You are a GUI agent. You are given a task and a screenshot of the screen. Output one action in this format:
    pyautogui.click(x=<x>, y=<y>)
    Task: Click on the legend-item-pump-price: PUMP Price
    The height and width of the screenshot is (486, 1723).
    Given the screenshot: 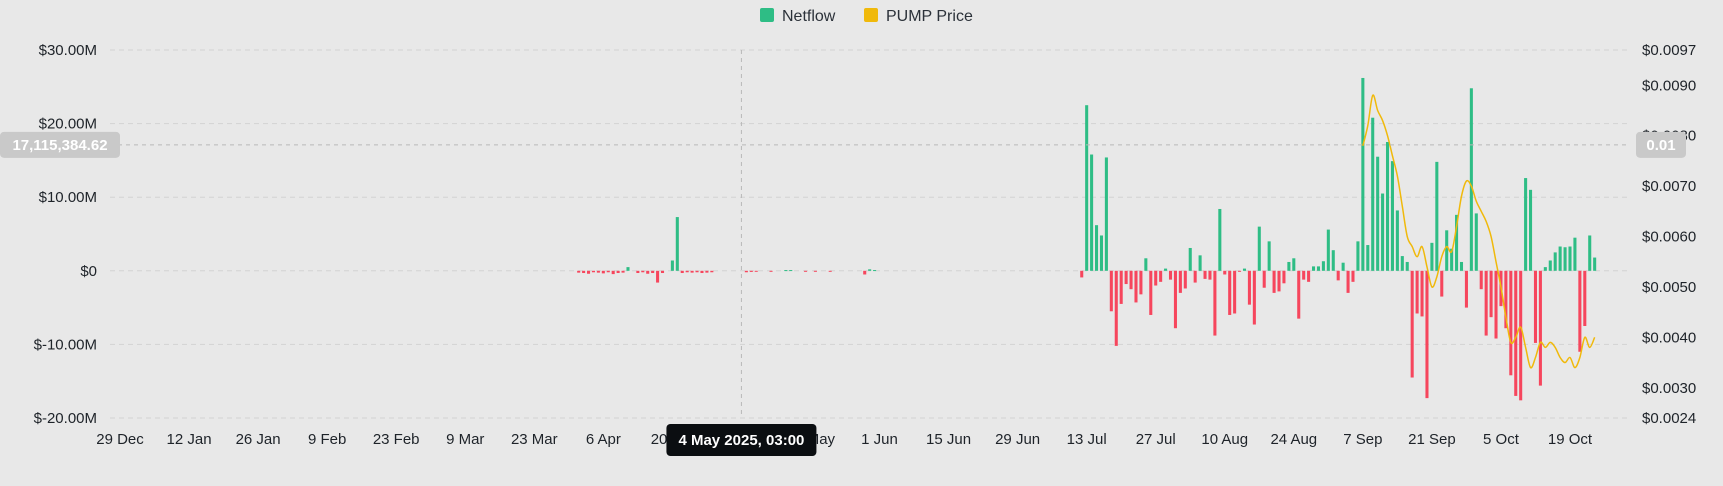 What is the action you would take?
    pyautogui.click(x=918, y=16)
    